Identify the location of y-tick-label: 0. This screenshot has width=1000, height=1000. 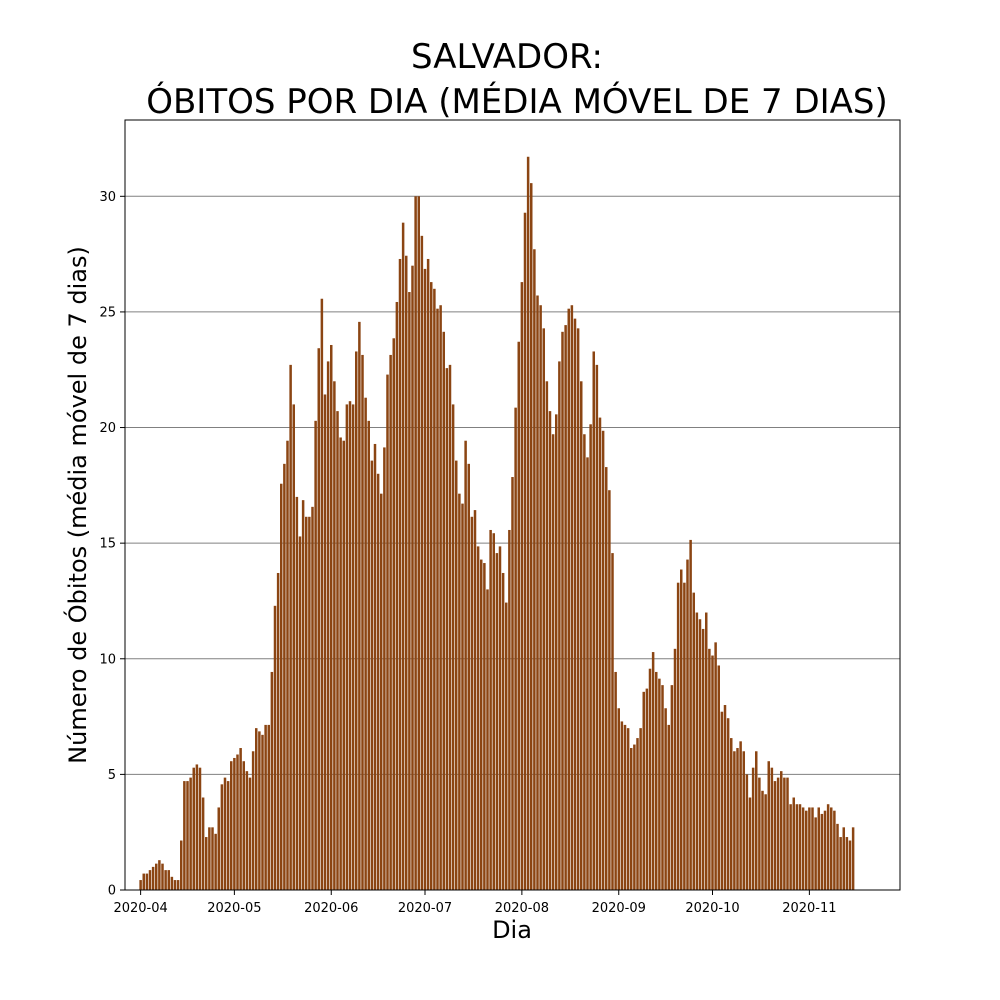
(112, 891).